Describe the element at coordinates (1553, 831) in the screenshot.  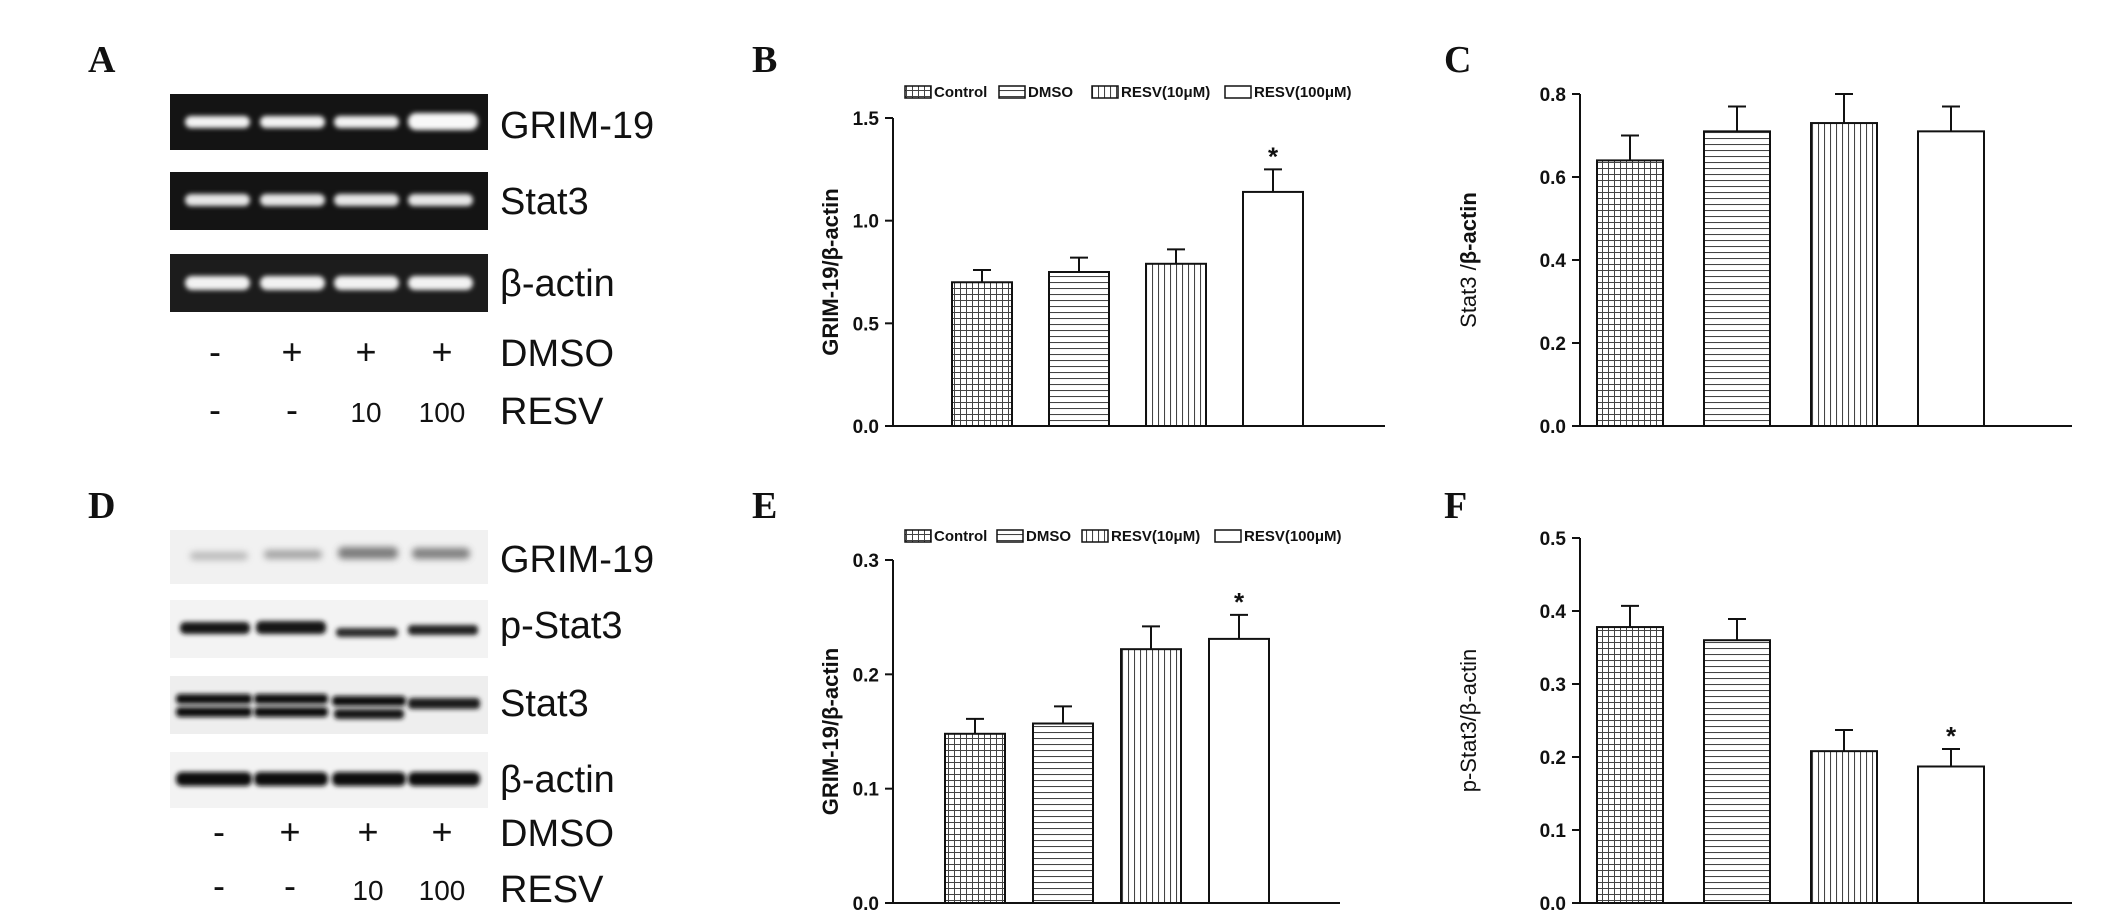
I see `y-tick-label-f-1: 0.1` at that location.